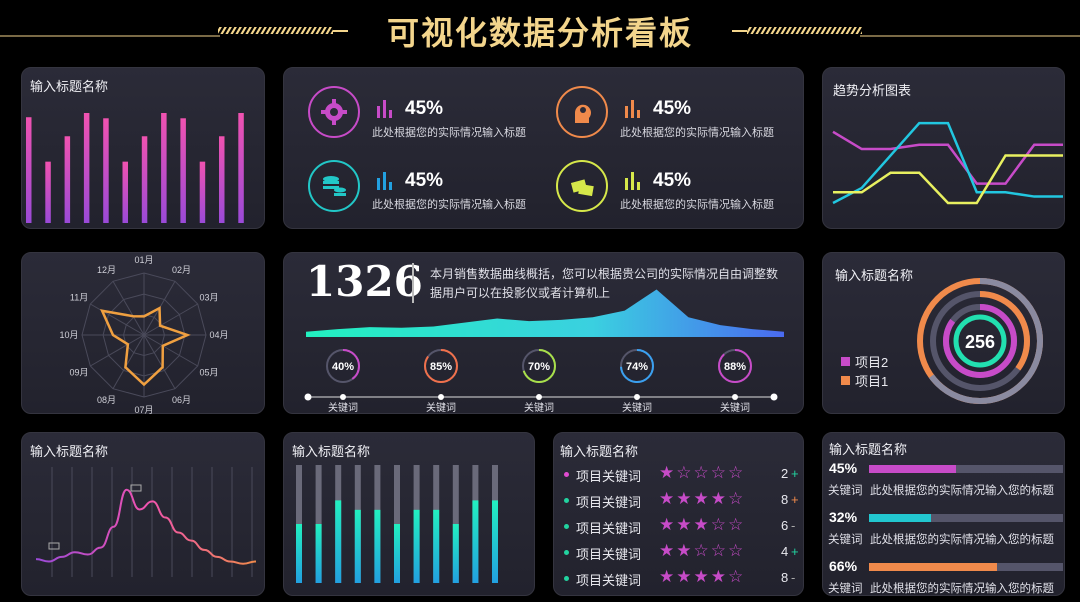 This screenshot has width=1080, height=602. I want to click on rating-row: 项目关键词 ★★★★☆ 8 +, so click(679, 500).